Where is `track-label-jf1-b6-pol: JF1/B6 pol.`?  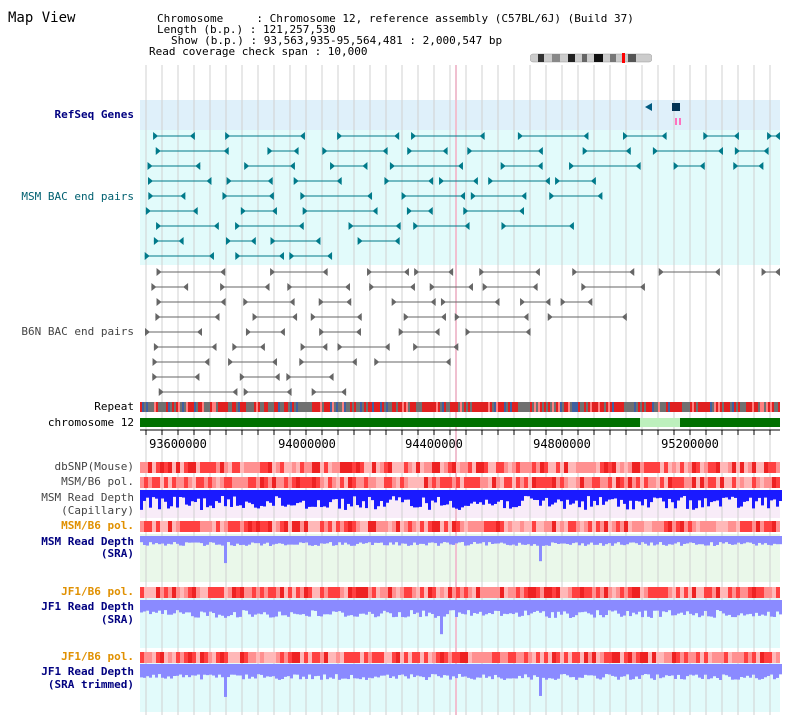
track-label-jf1-b6-pol: JF1/B6 pol. is located at coordinates (97, 591).